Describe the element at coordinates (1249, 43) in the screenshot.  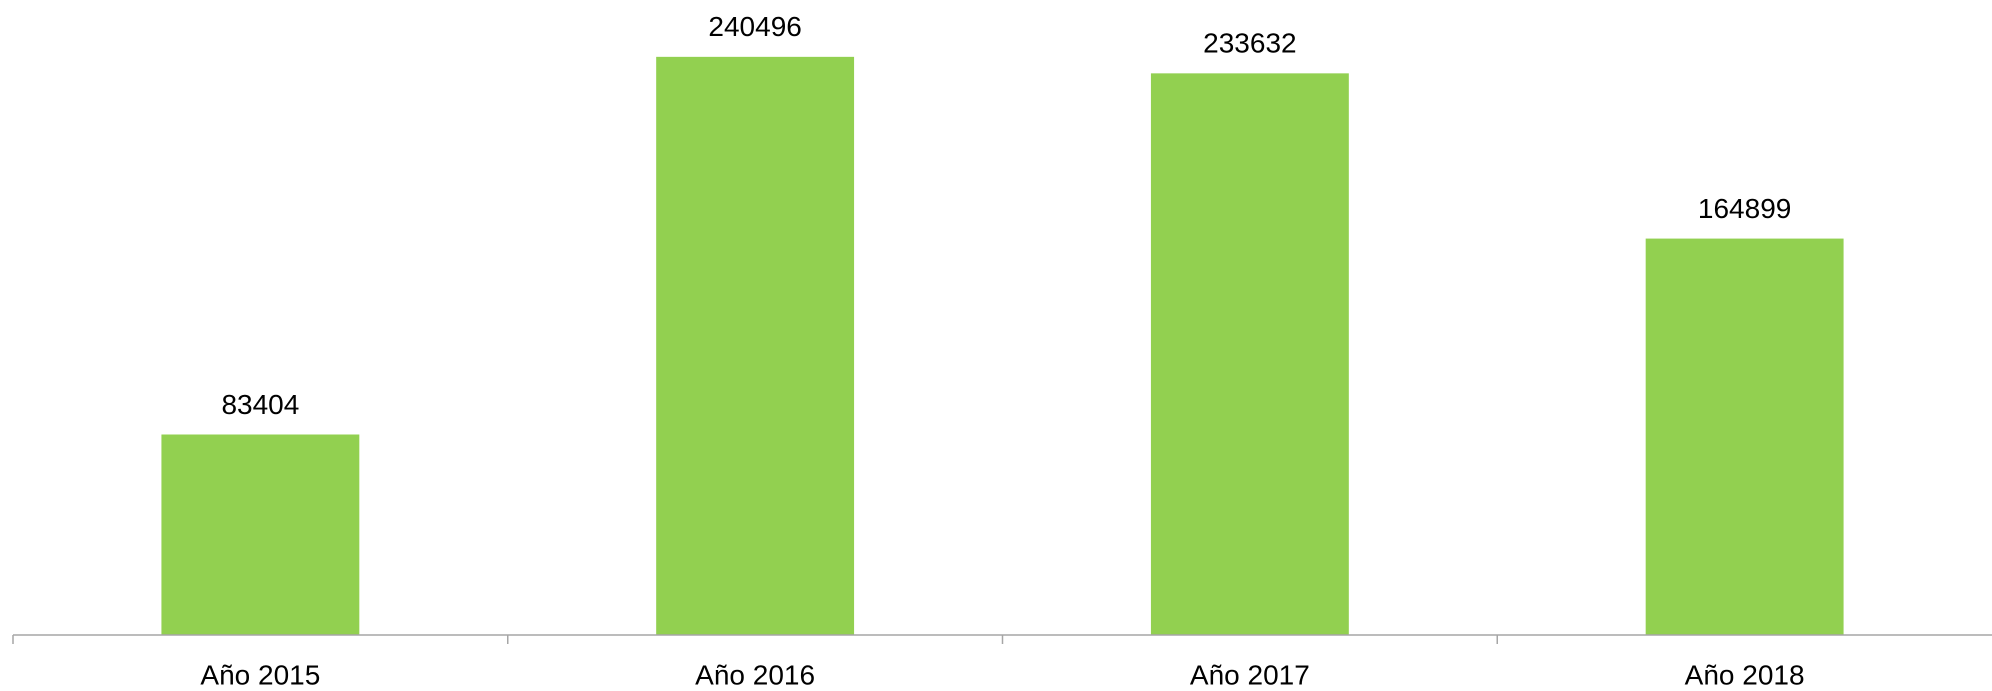
I see `data-label: 233632` at that location.